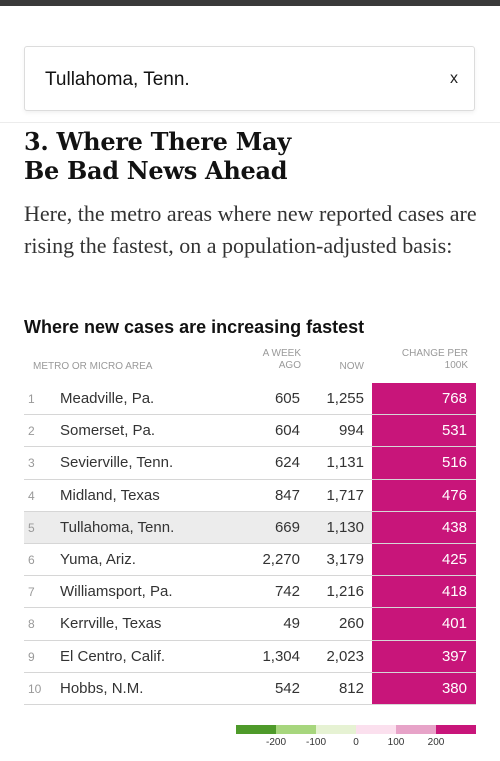 The width and height of the screenshot is (500, 761). Describe the element at coordinates (31, 431) in the screenshot. I see `row-rank: 2` at that location.